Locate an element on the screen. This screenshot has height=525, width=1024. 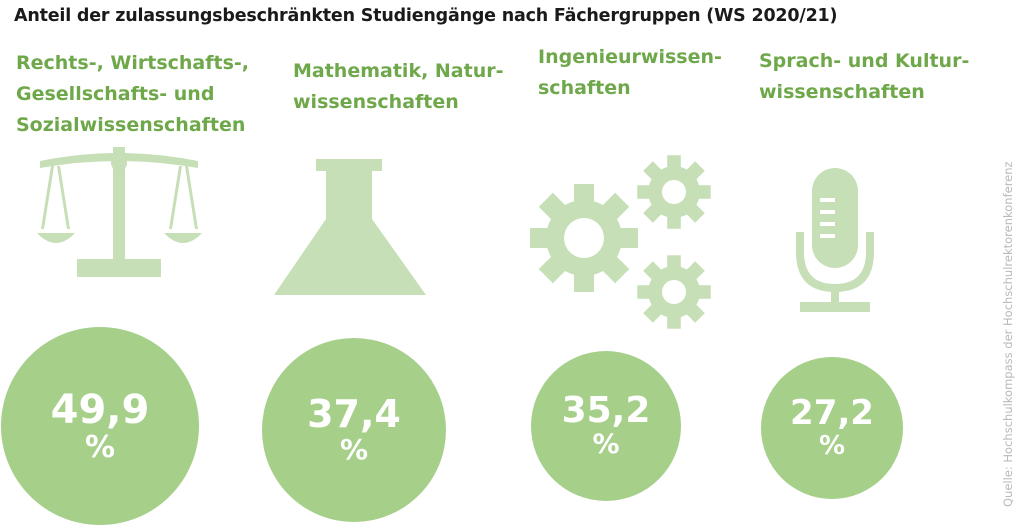
microphone-icon is located at coordinates (835, 240).